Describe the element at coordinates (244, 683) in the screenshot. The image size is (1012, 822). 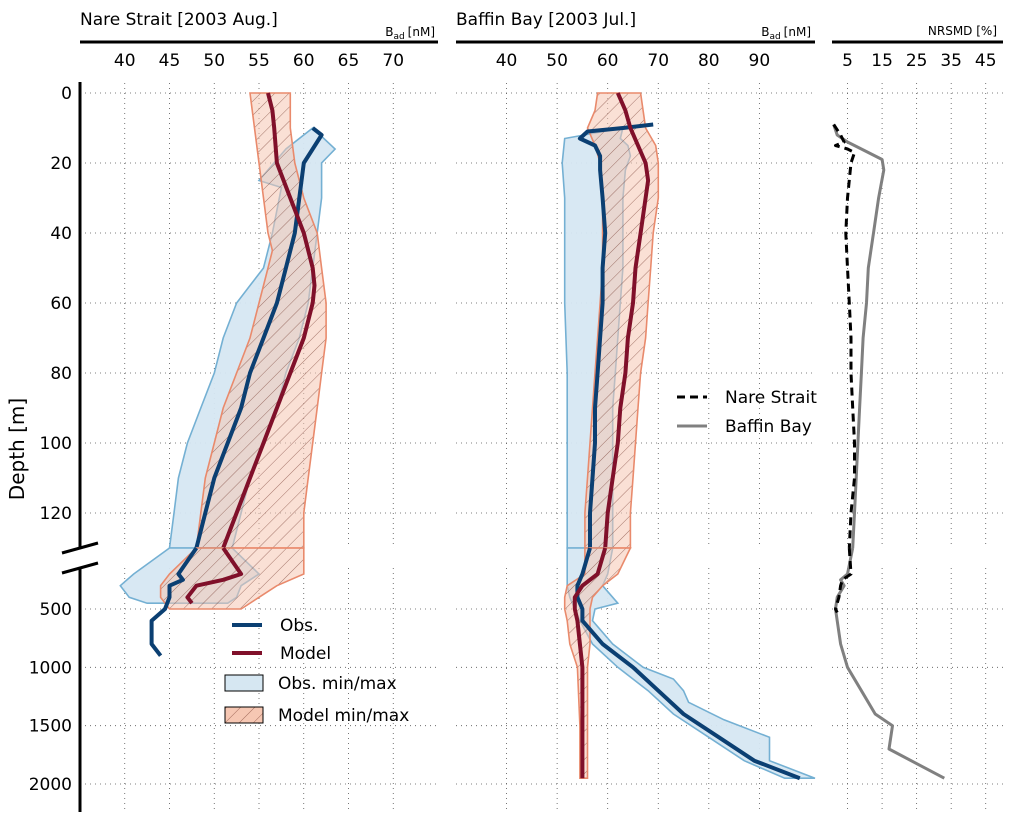
I see `legend-obs-range-swatch` at that location.